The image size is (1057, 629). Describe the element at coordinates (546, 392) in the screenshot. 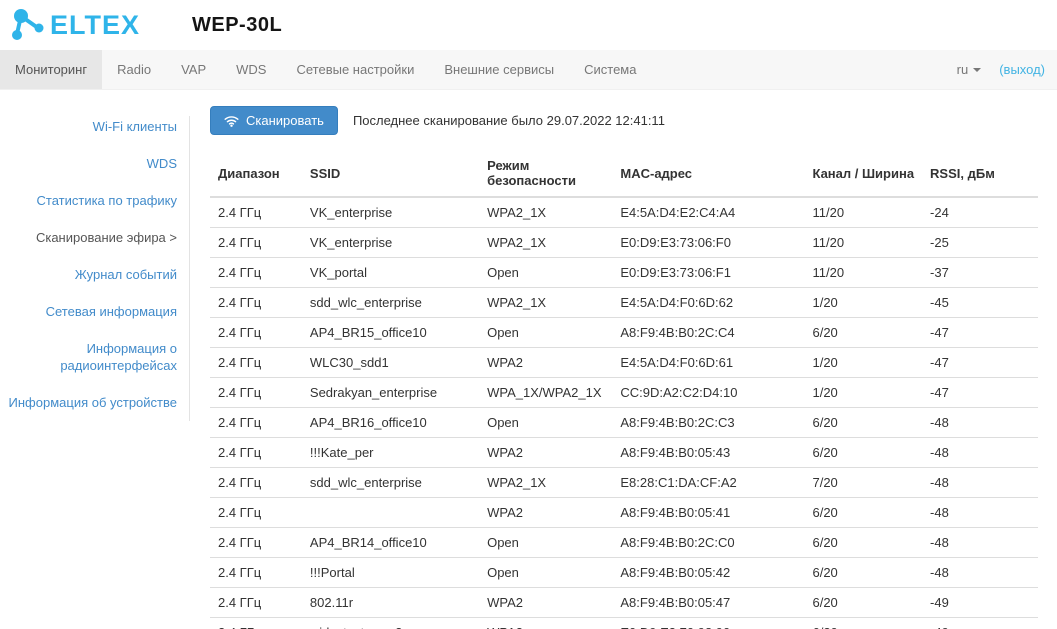

I see `table-cell: WPA_1X/WPA2_1X` at that location.